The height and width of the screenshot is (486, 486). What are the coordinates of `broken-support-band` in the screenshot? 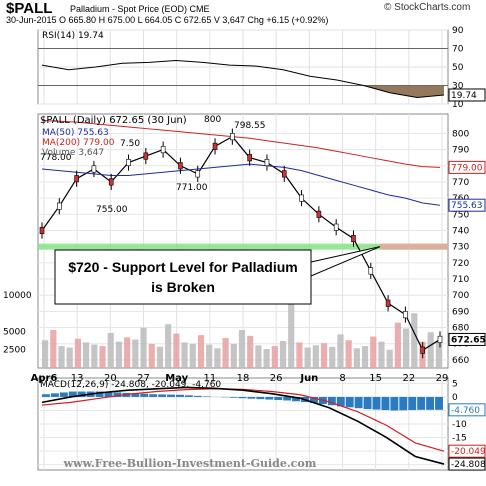 It's located at (414, 246).